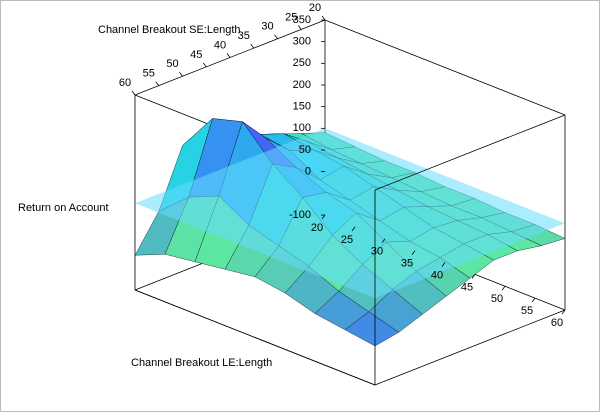 The image size is (600, 412). I want to click on x-tick-label: 25, so click(347, 240).